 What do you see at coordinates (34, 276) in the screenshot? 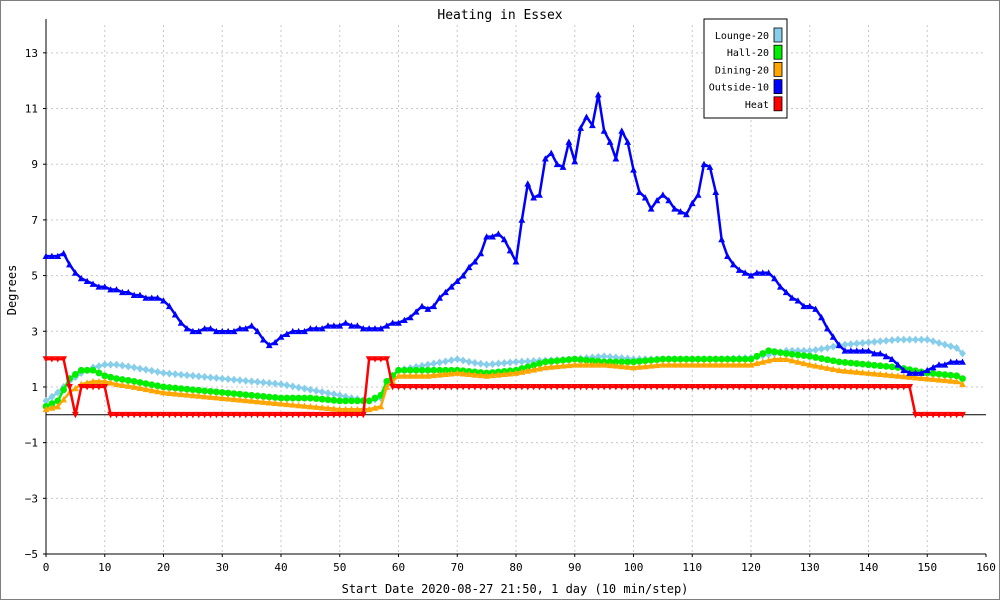
I see `y-tick-label: 5` at bounding box center [34, 276].